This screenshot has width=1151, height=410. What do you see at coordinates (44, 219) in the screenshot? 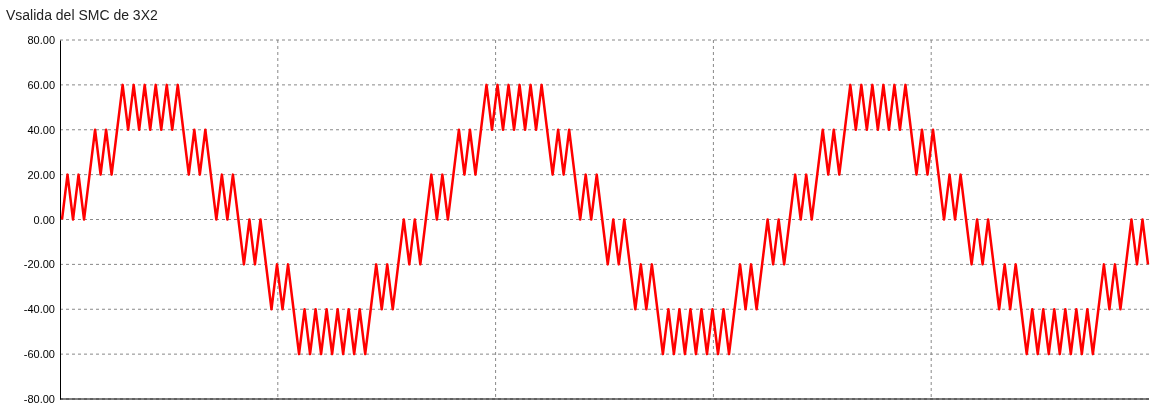
I see `y-tick-label: 0.00` at bounding box center [44, 219].